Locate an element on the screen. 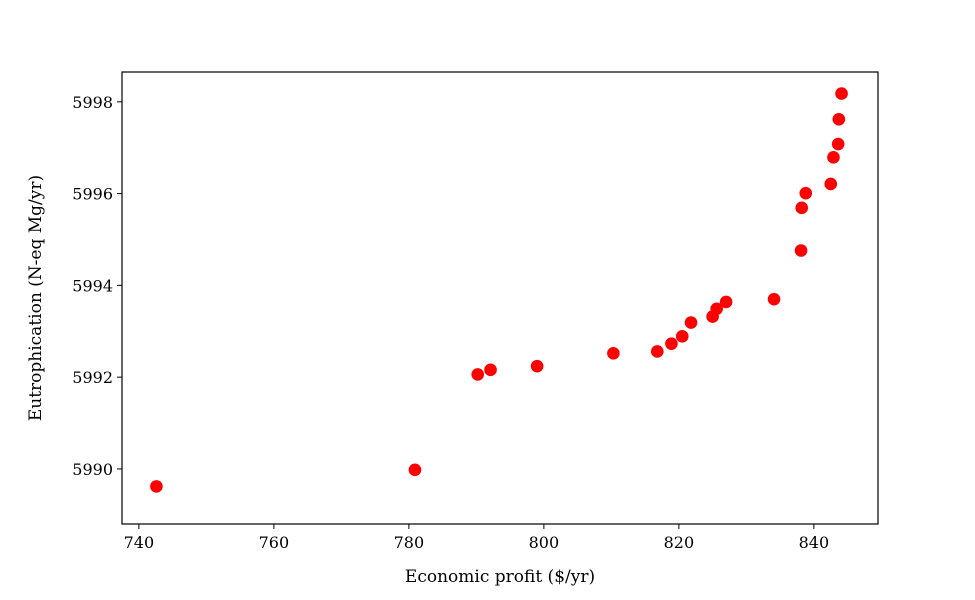 This screenshot has height=600, width=975. y-tick-label: 5990 is located at coordinates (92, 469).